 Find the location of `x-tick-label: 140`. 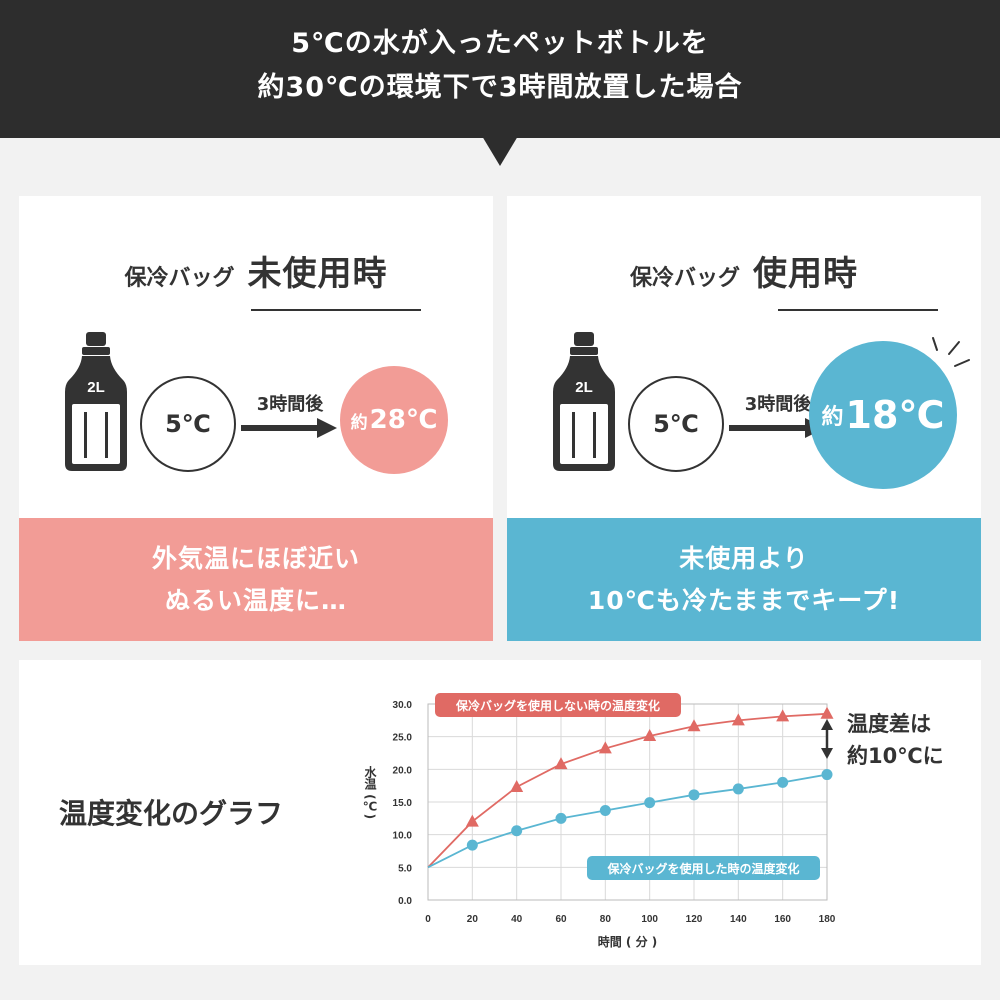

x-tick-label: 140 is located at coordinates (738, 919).